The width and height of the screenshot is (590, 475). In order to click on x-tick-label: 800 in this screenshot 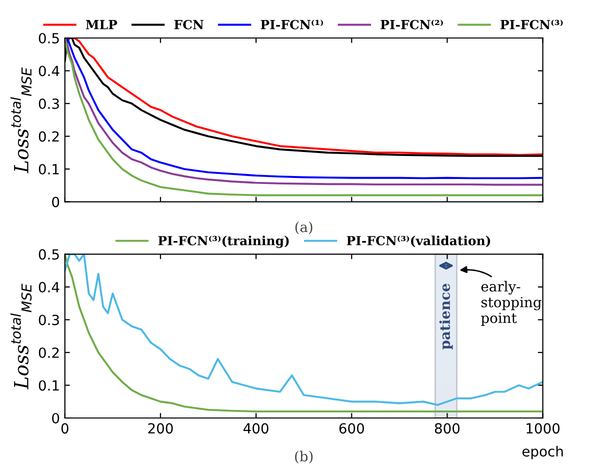, I will do `click(447, 428)`.